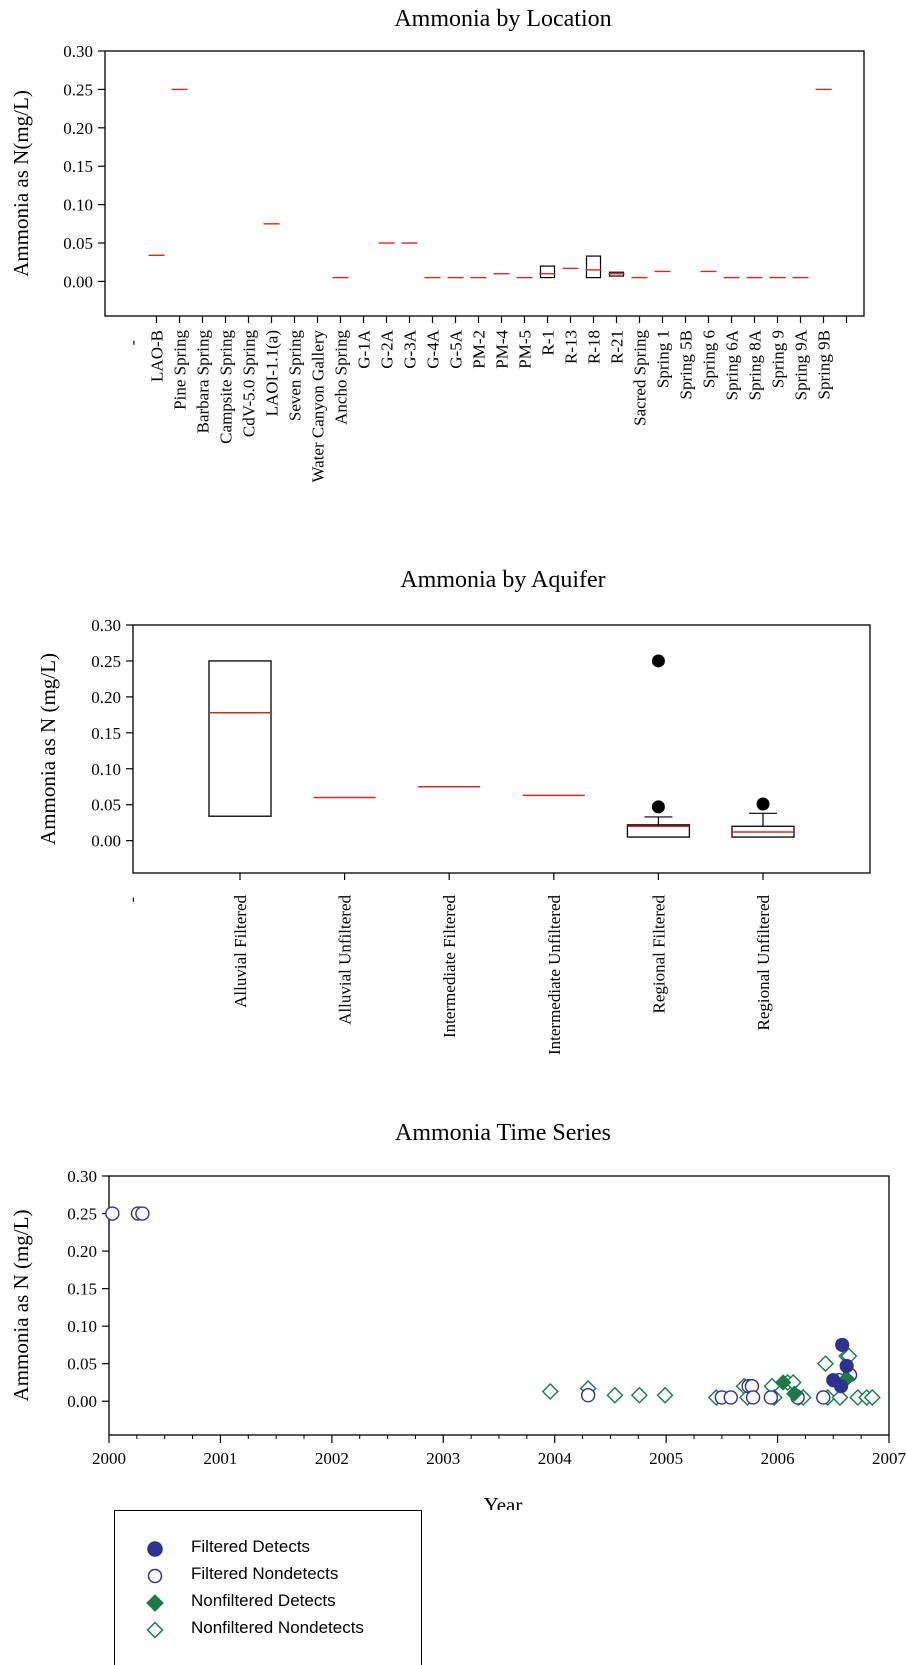  I want to click on y-axis-label: Ammonia as N(mg/L), so click(21, 183).